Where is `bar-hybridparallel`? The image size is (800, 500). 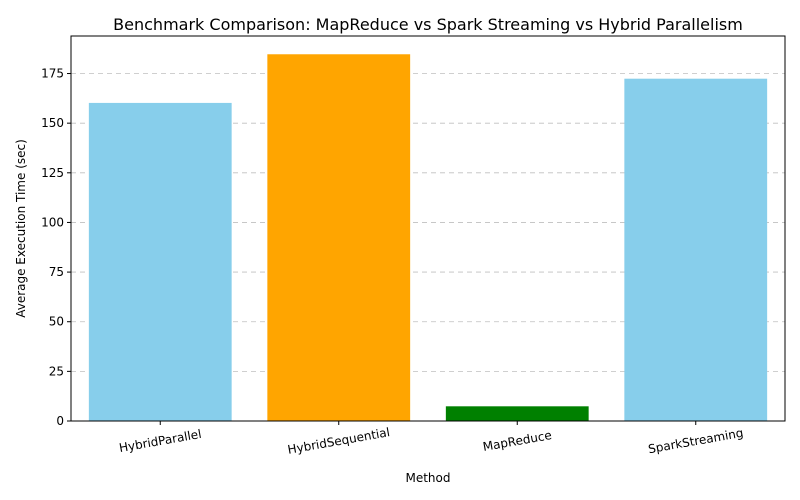
bar-hybridparallel is located at coordinates (160, 261).